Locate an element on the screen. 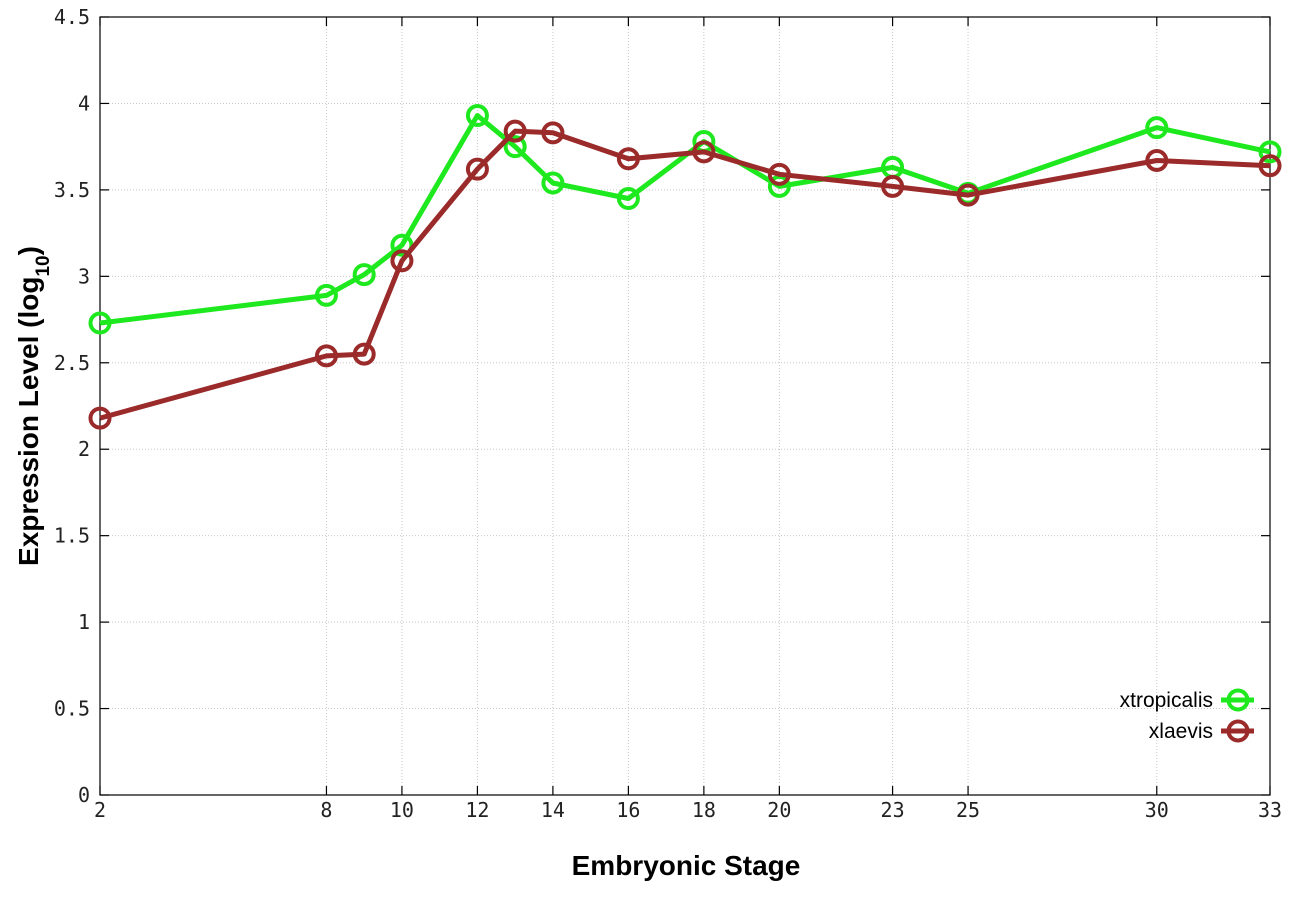 The width and height of the screenshot is (1296, 907). y-tick-label: 3 is located at coordinates (84, 276).